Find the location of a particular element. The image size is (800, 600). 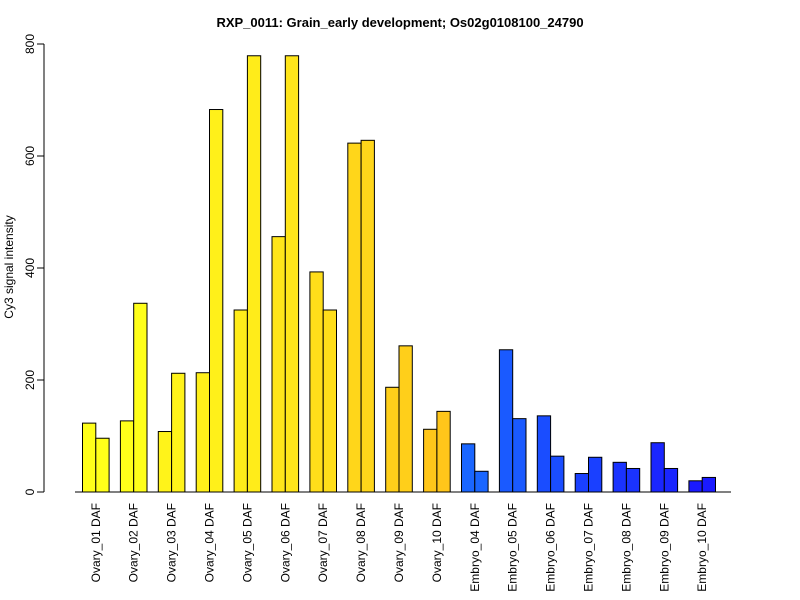

x-tick-label: Ovary_09 DAF is located at coordinates (399, 542).